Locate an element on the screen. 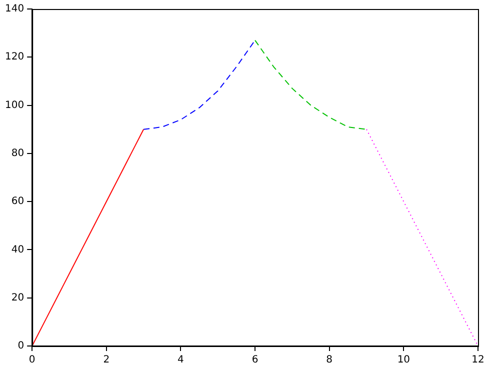 This screenshot has height=371, width=490. y-tick-label: 20 is located at coordinates (17, 298).